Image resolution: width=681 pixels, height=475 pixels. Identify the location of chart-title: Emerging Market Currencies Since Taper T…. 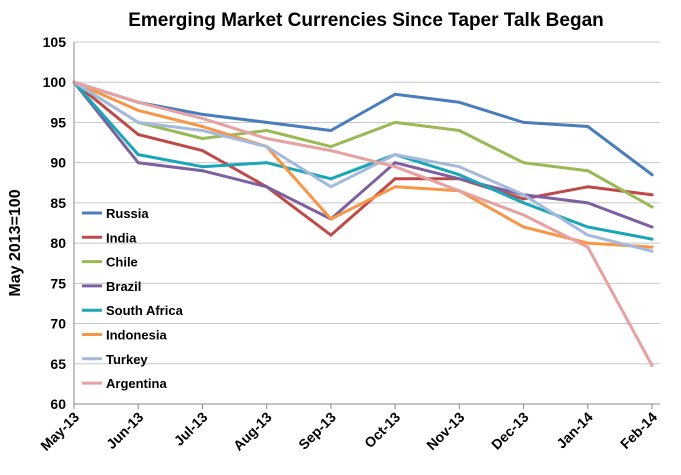
(366, 20).